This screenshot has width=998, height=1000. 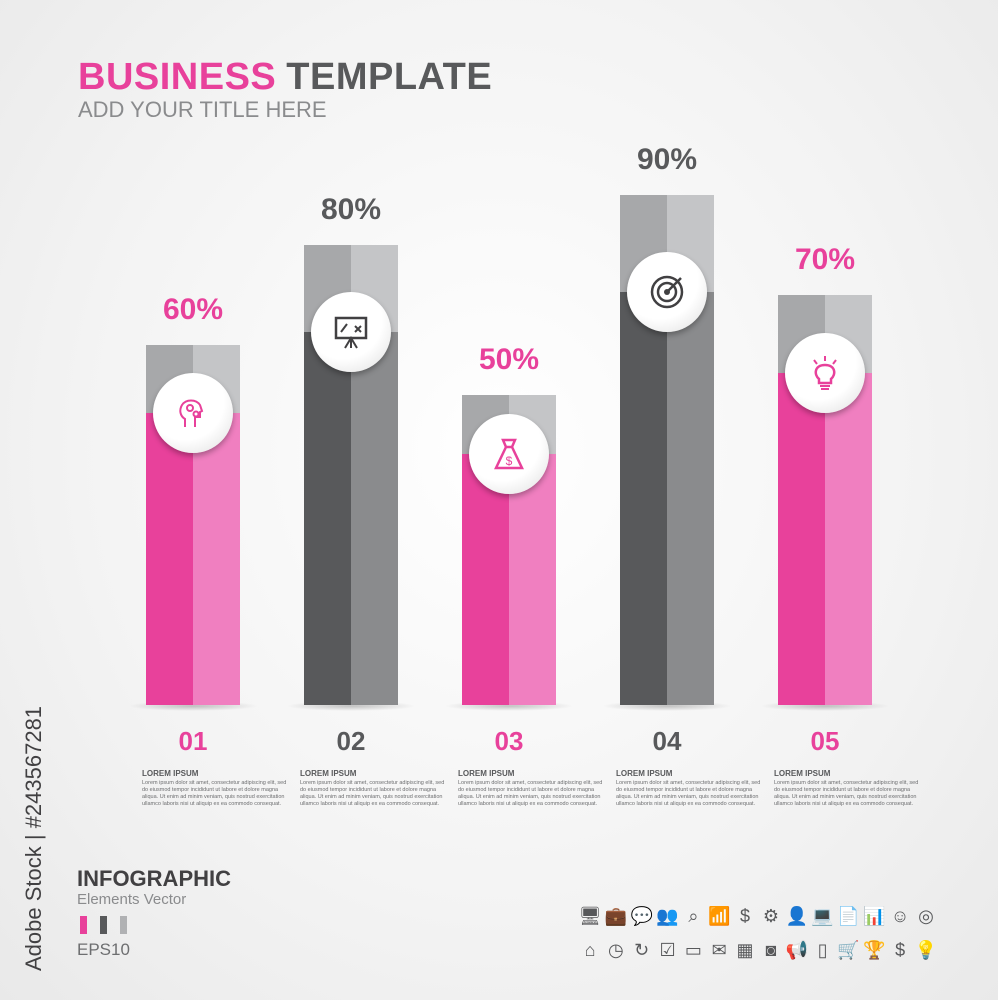 I want to click on data-label: 60%, so click(x=193, y=309).